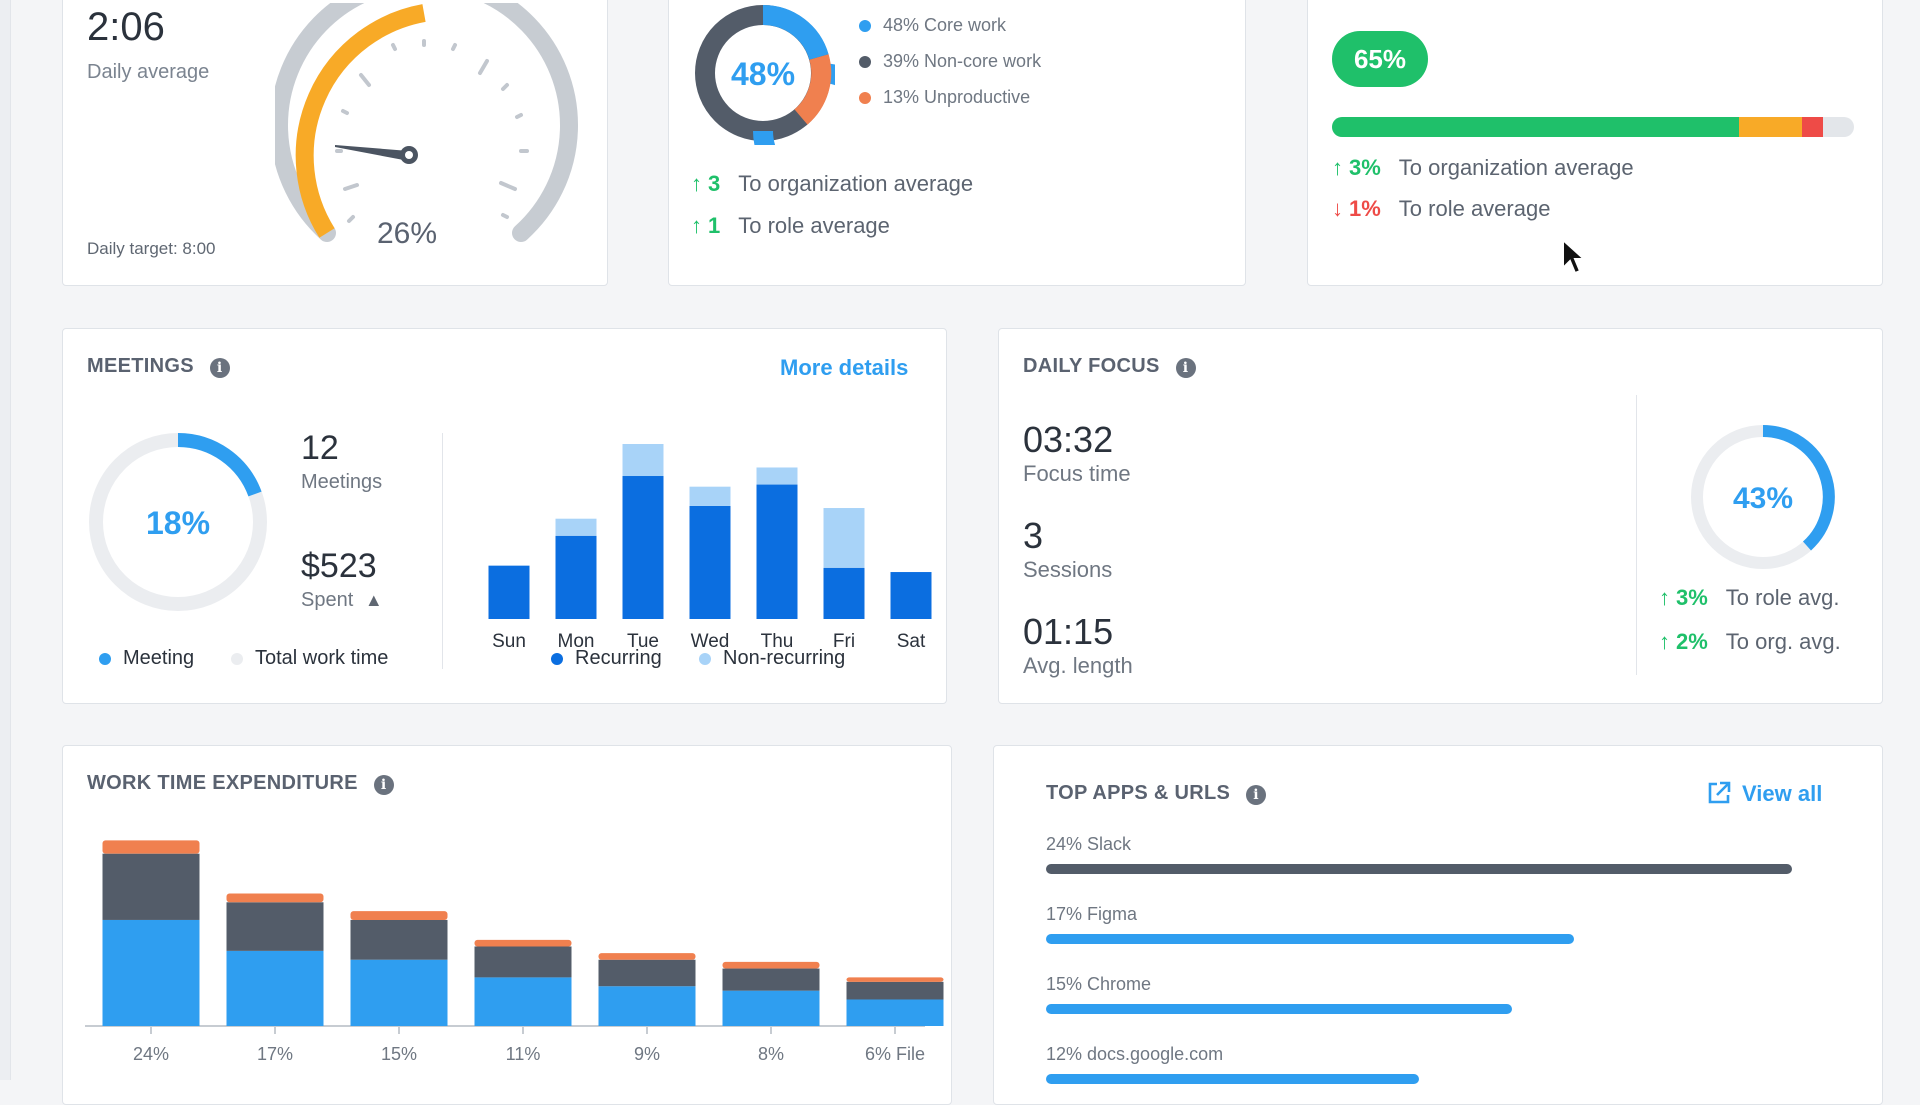 The height and width of the screenshot is (1105, 1920). Describe the element at coordinates (1078, 665) in the screenshot. I see `avg-length-label: Avg. length` at that location.